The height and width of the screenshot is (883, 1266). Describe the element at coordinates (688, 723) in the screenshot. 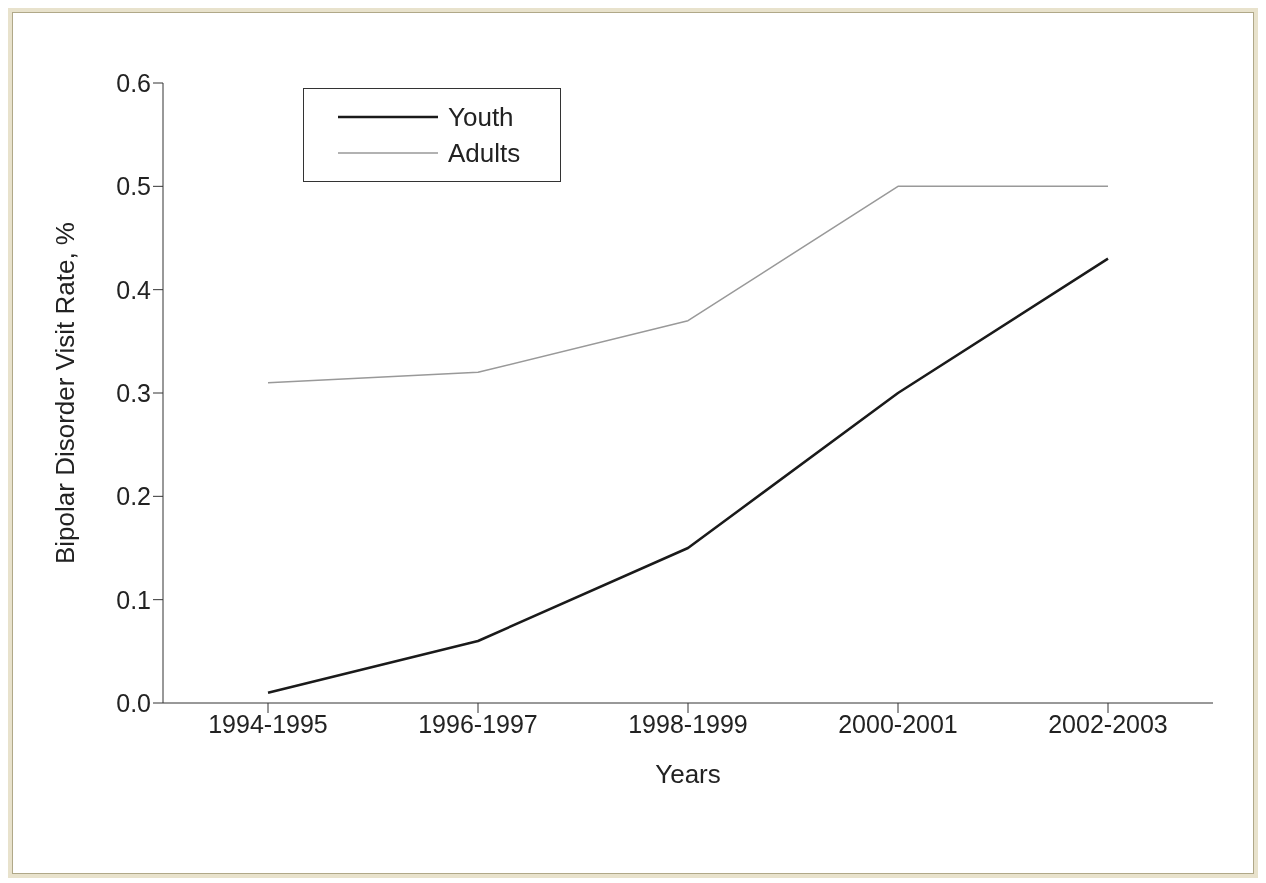

I see `x-tick-label: 1998-1999` at that location.